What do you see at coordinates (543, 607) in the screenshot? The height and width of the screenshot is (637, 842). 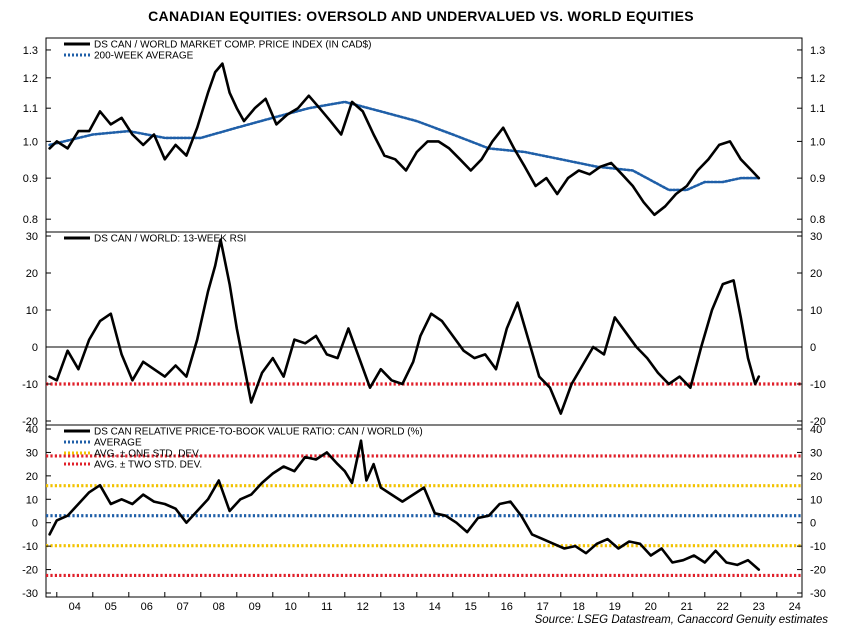 I see `x-tick-label: 17` at bounding box center [543, 607].